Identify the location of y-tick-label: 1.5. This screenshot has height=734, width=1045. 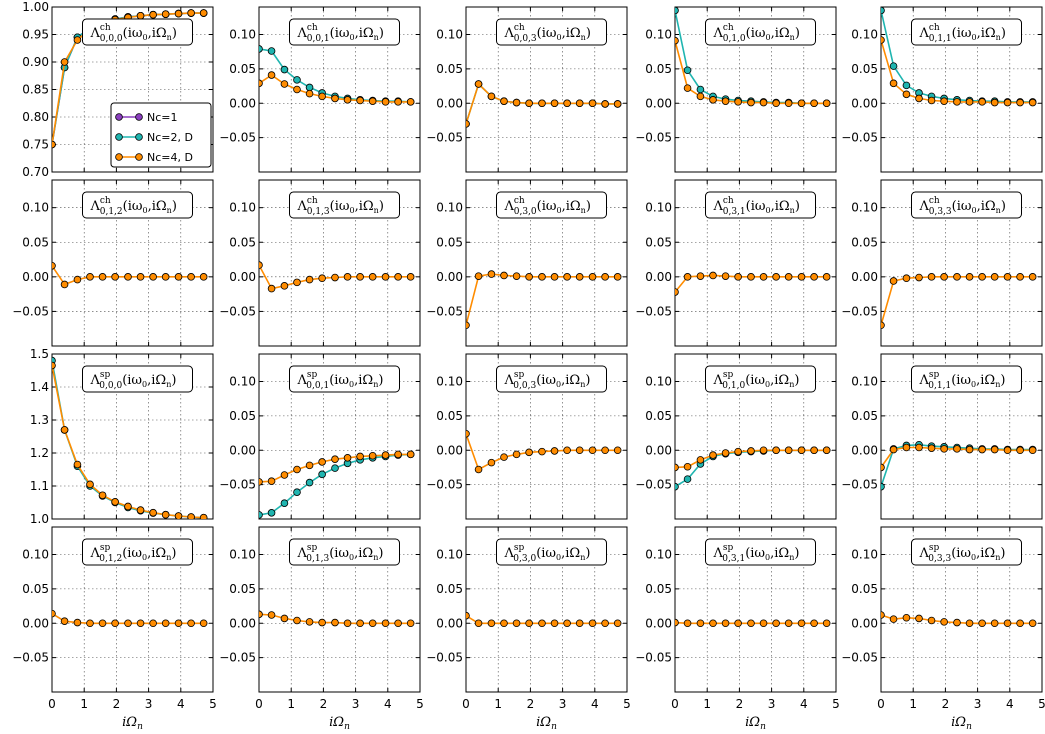
(39, 354).